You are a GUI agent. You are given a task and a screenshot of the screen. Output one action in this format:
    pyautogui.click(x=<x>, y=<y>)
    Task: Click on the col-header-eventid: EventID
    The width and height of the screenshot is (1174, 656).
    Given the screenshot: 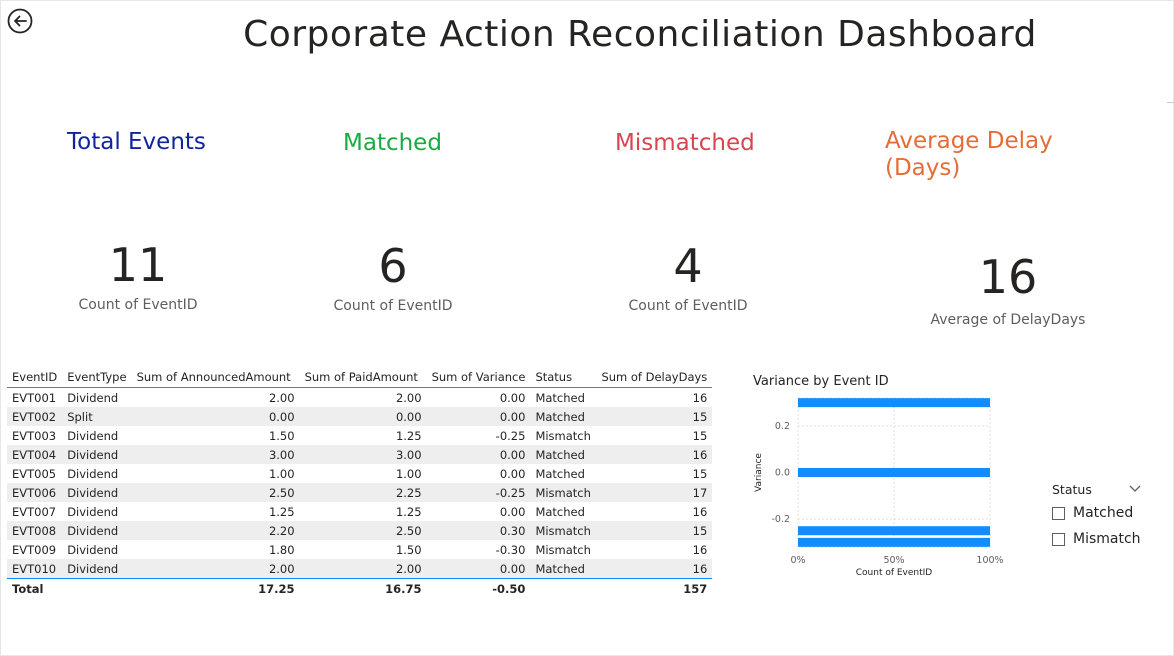 What is the action you would take?
    pyautogui.click(x=35, y=376)
    